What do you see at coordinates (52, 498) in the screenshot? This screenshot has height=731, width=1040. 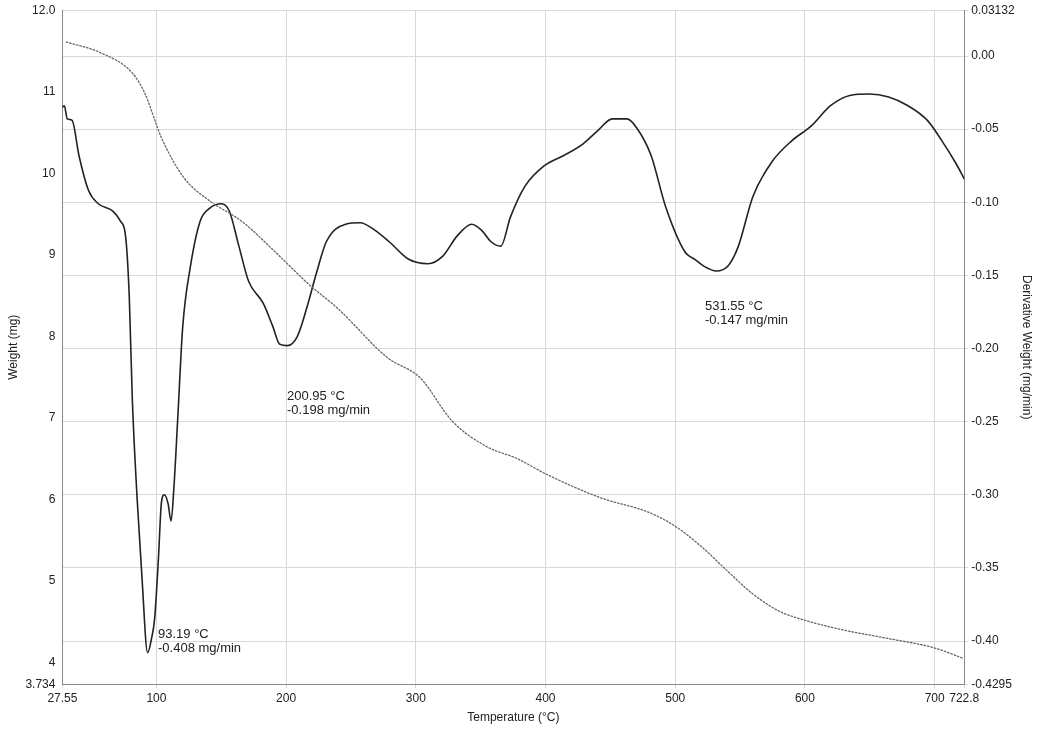 I see `y-tick-label: 6` at bounding box center [52, 498].